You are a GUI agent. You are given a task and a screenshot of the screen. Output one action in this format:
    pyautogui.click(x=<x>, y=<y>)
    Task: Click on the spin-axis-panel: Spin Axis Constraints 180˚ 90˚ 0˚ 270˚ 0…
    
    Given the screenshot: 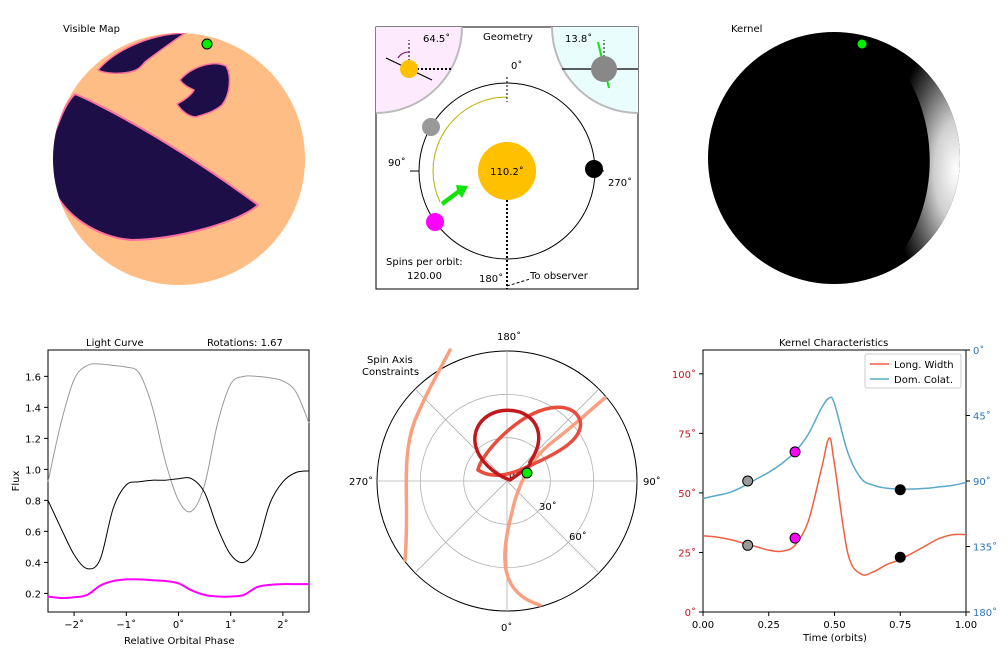 What is the action you would take?
    pyautogui.click(x=505, y=482)
    